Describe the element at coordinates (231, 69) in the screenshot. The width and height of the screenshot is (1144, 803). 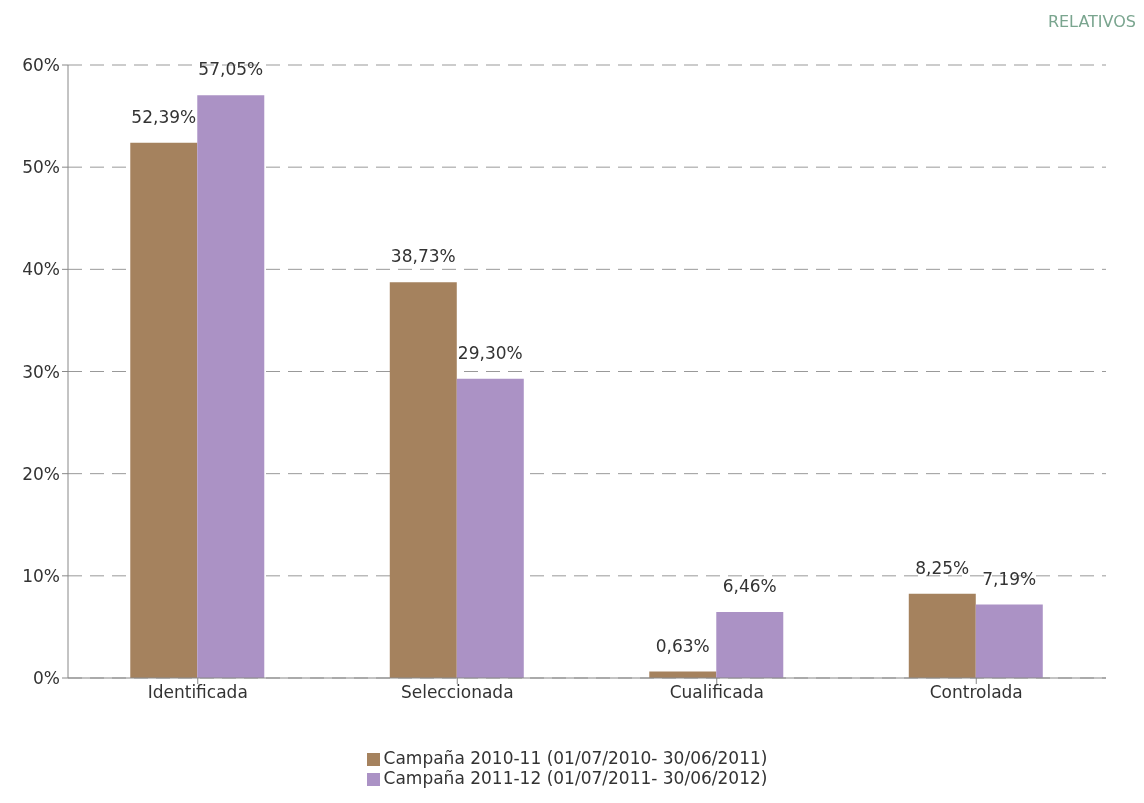
I see `data-label: 57,05%` at that location.